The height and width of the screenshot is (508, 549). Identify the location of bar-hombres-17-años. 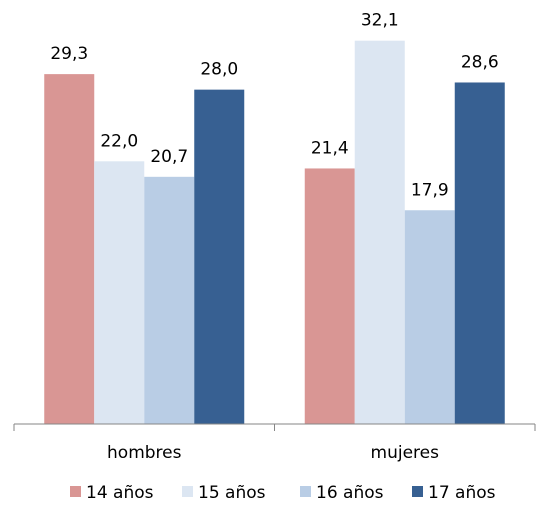
(219, 256).